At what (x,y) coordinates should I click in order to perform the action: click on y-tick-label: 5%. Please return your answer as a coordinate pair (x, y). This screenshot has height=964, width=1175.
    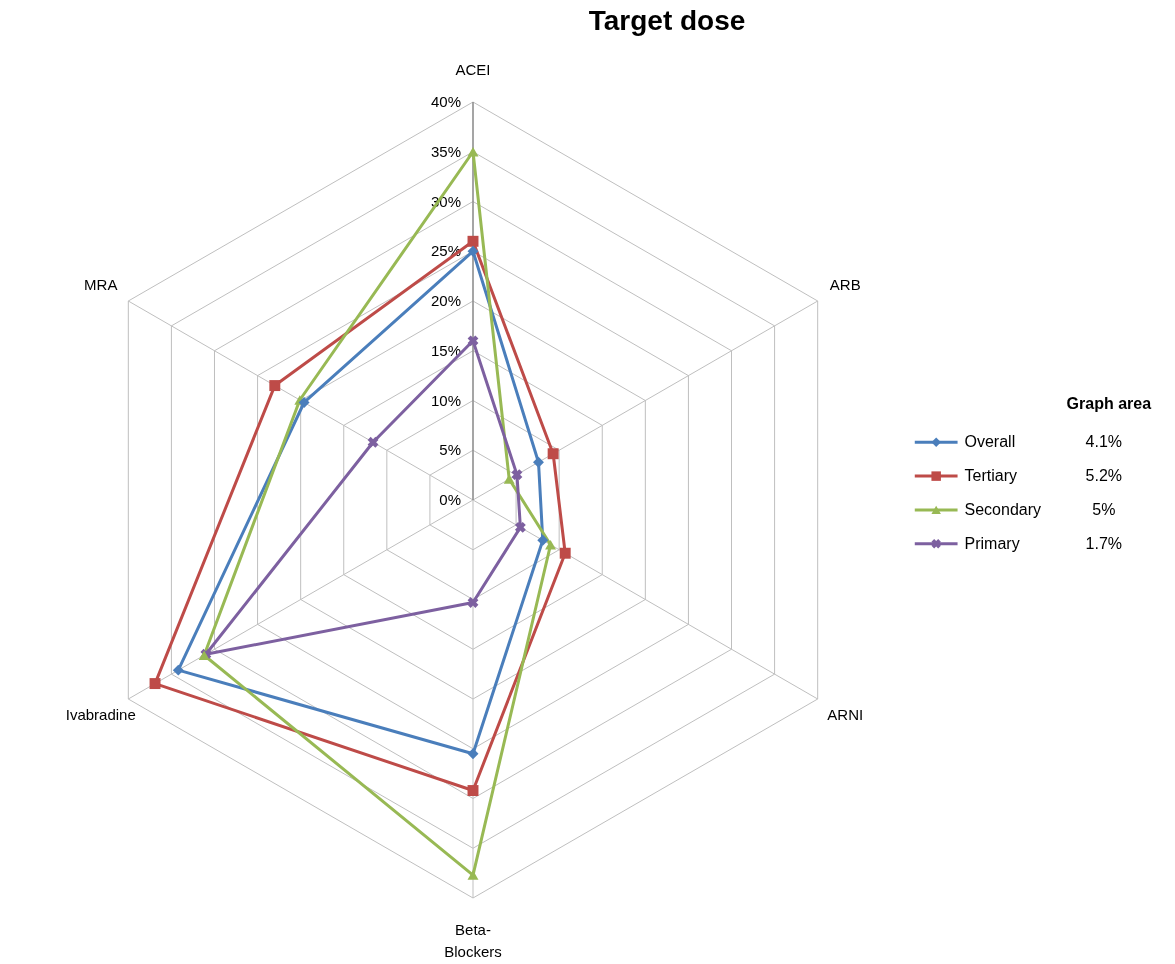
    Looking at the image, I should click on (450, 450).